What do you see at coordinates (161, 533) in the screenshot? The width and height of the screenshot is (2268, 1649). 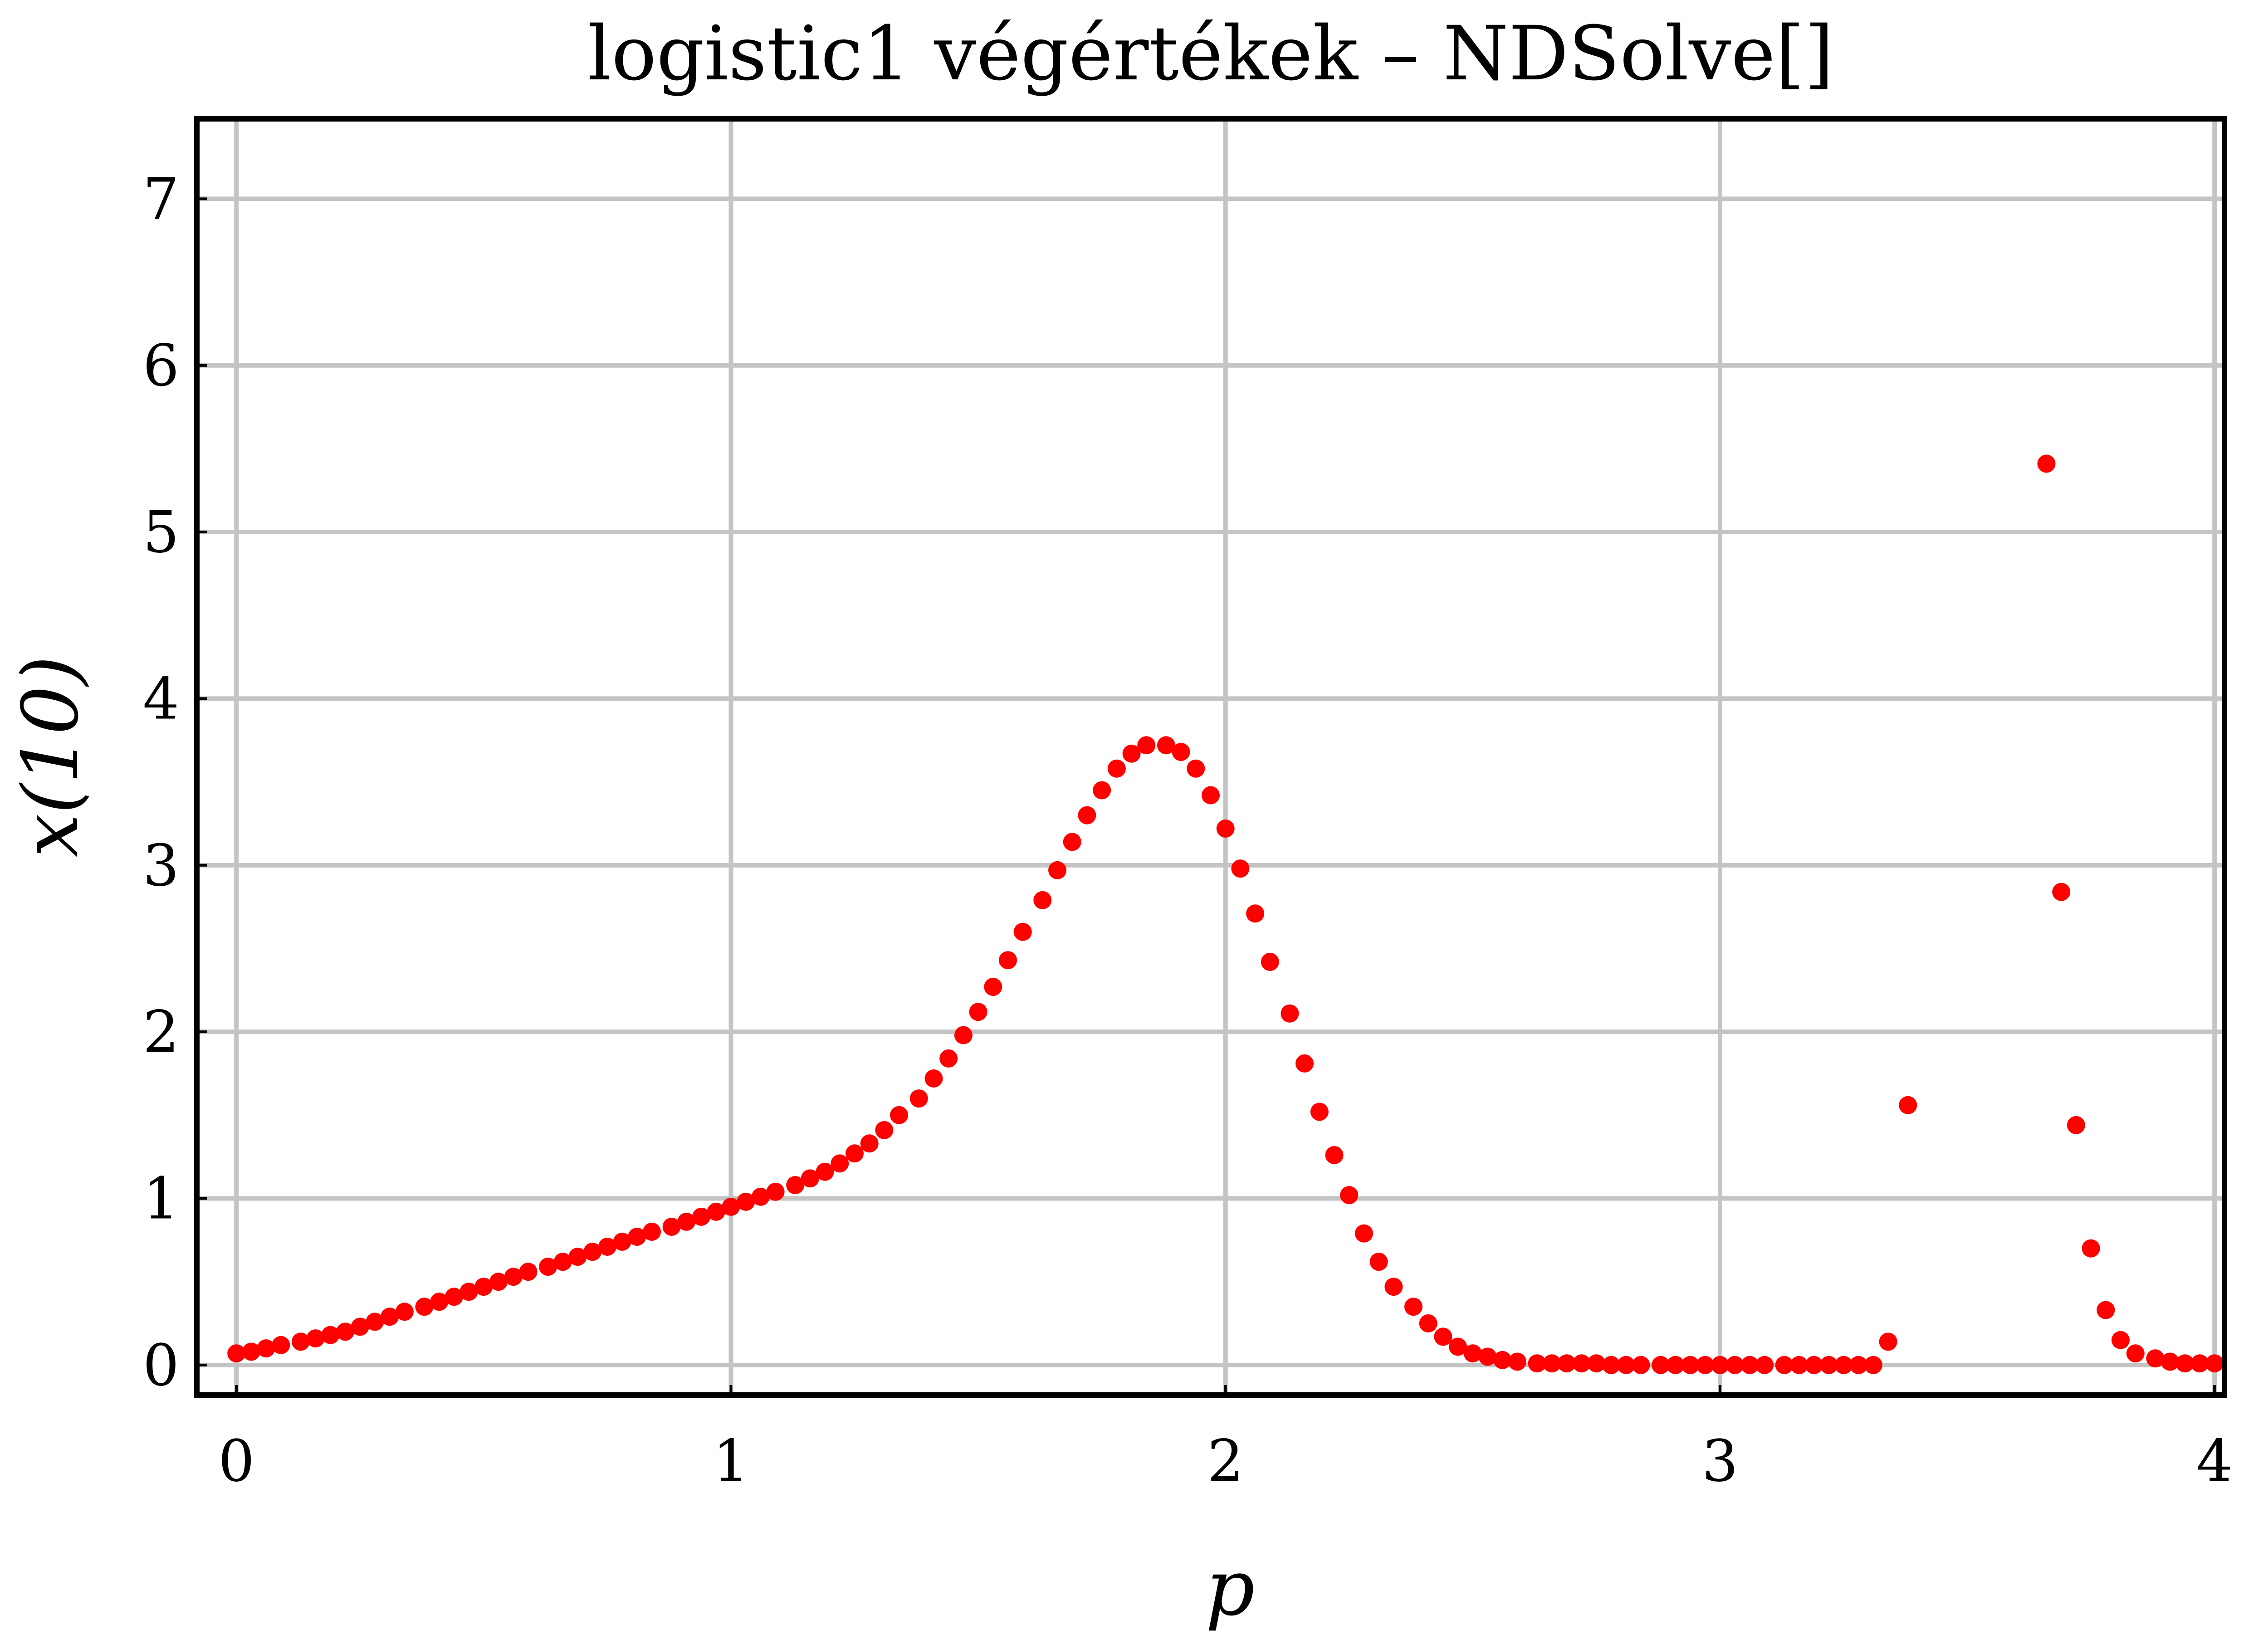 I see `y-tick-label: 5` at bounding box center [161, 533].